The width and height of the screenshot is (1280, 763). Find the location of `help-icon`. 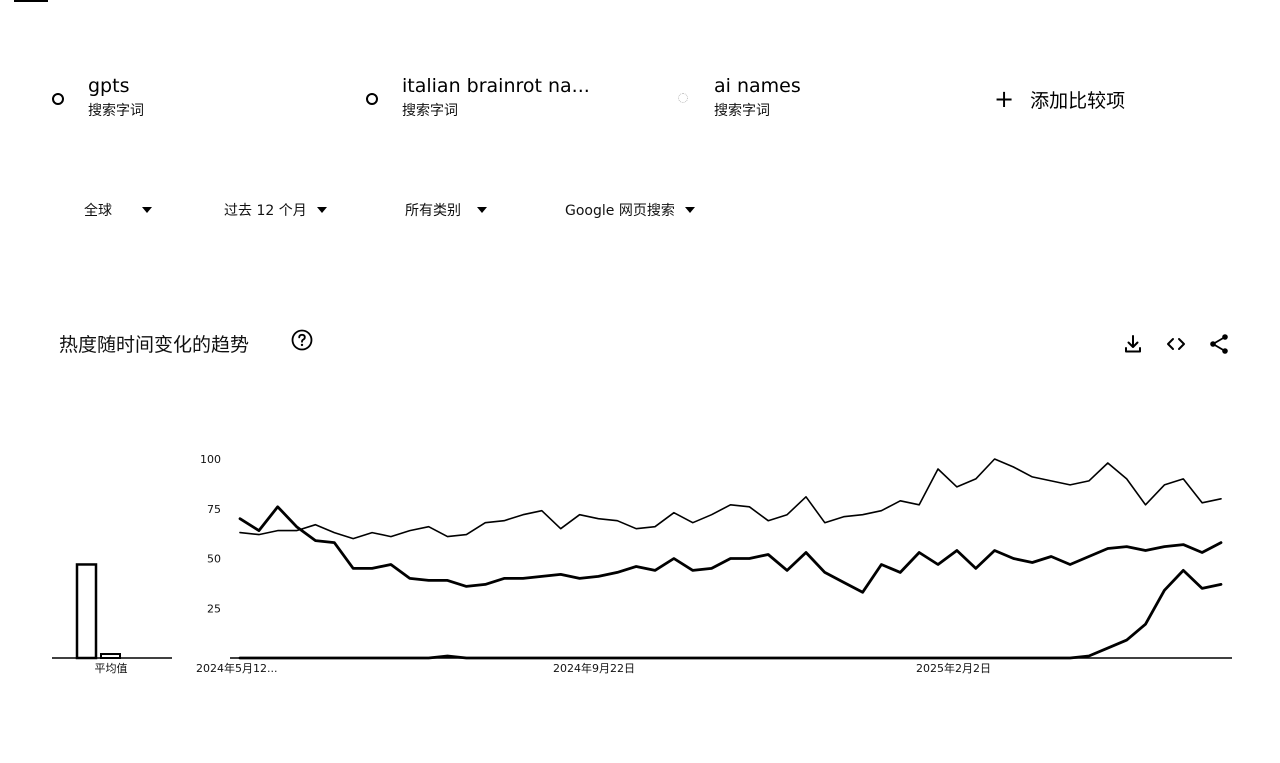

help-icon is located at coordinates (302, 340).